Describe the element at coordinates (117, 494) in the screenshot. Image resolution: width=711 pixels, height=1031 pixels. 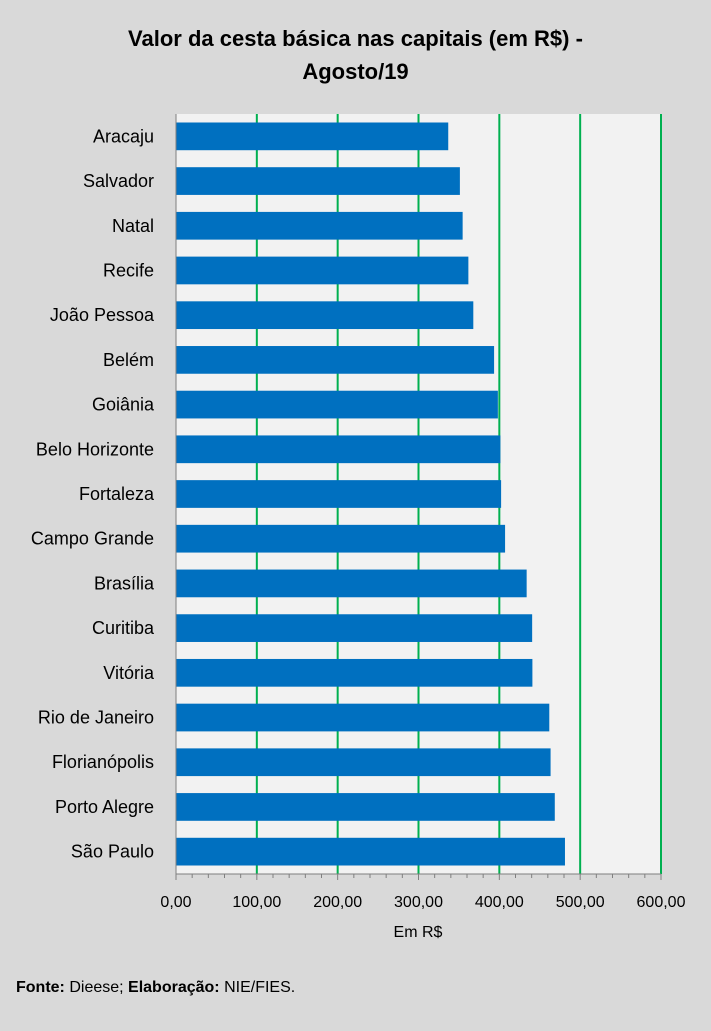
I see `category-label-9: Fortaleza` at that location.